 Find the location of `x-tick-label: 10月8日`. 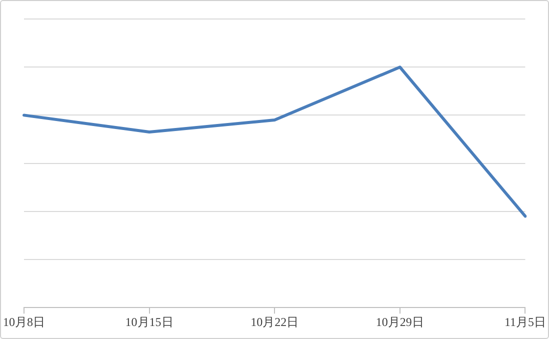

x-tick-label: 10月8日 is located at coordinates (24, 321).